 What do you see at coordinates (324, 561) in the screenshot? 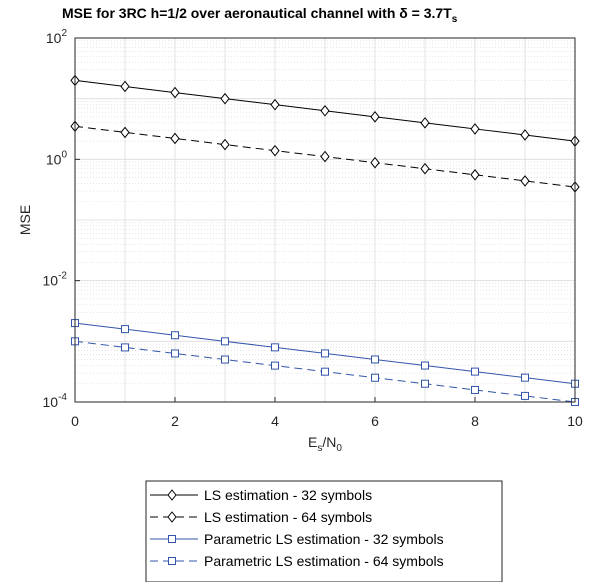
I see `legend-label: Parametric LS estimation - 64 symbols` at bounding box center [324, 561].